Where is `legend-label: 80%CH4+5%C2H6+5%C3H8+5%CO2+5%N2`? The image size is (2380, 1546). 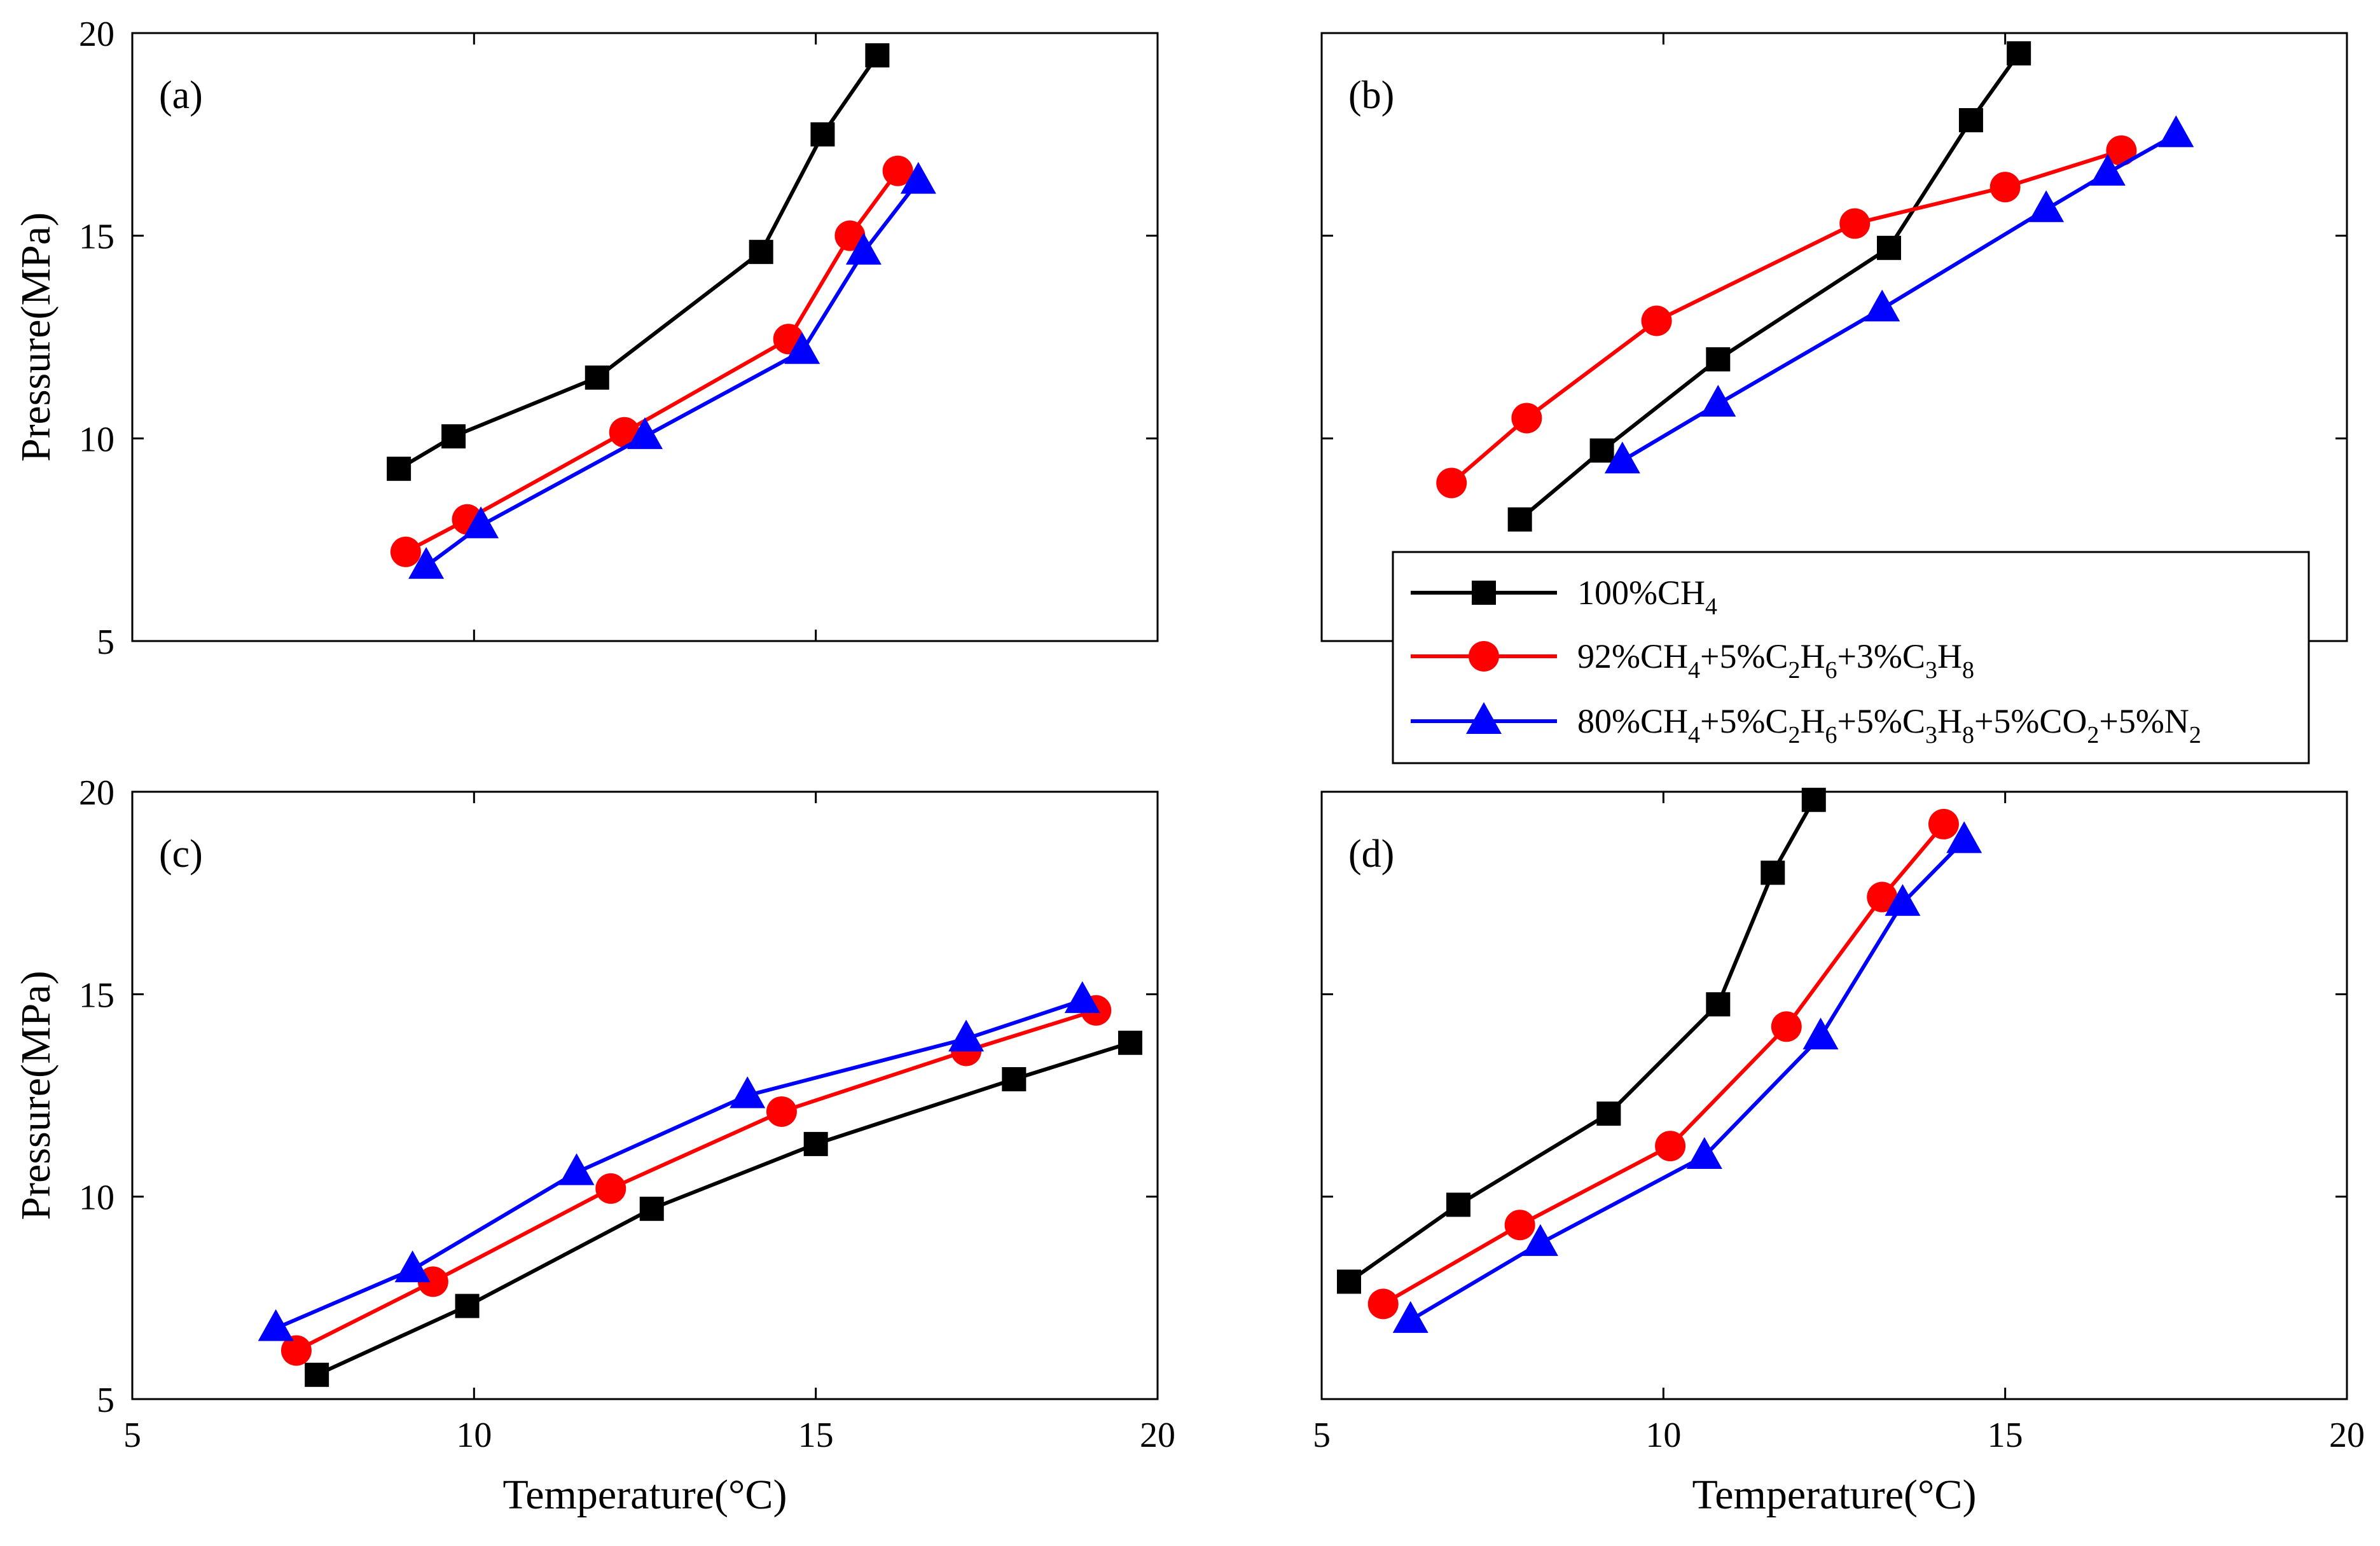 legend-label: 80%CH4+5%C2H6+5%C3H8+5%CO2+5%N2 is located at coordinates (1889, 725).